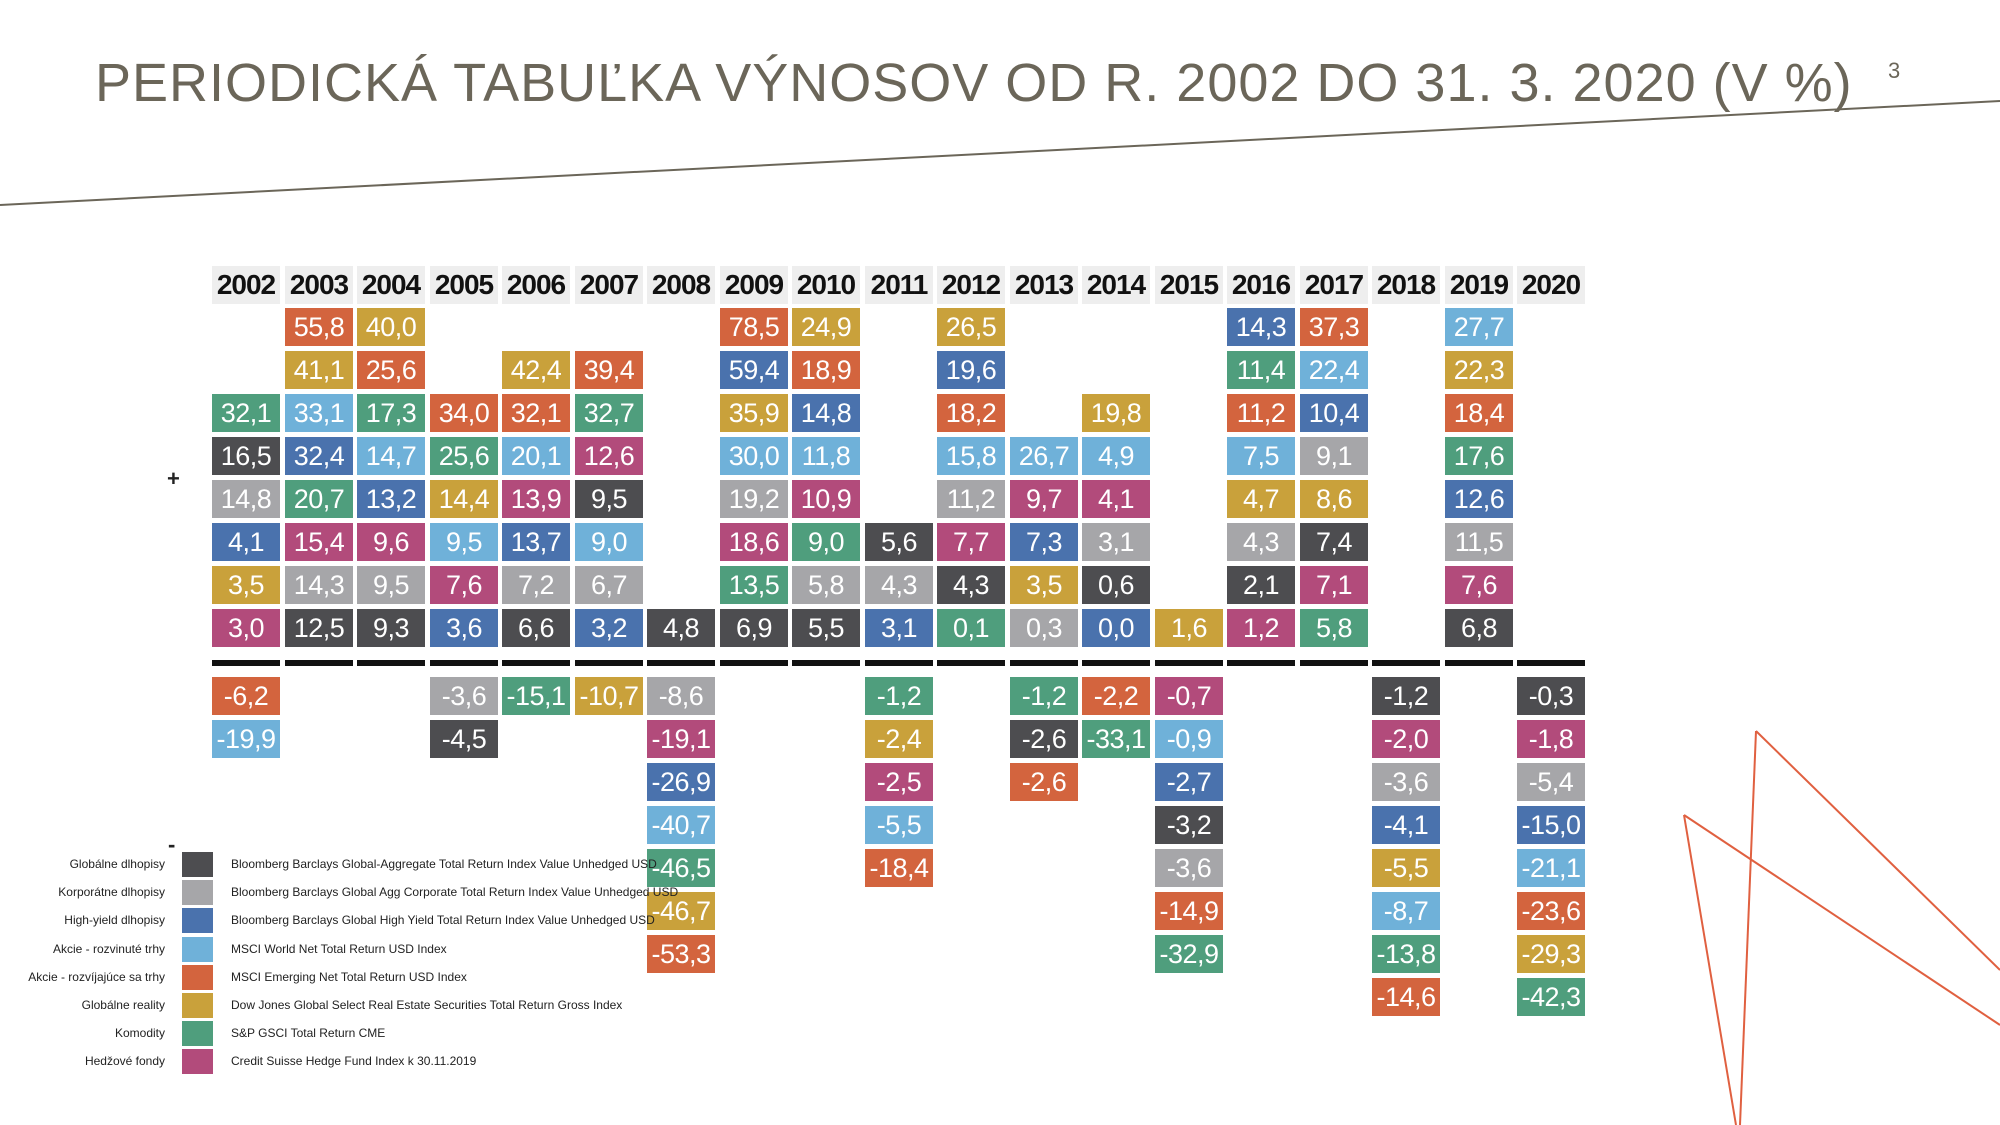 This screenshot has height=1125, width=2000. Describe the element at coordinates (1189, 911) in the screenshot. I see `return-cell: -14,9` at that location.